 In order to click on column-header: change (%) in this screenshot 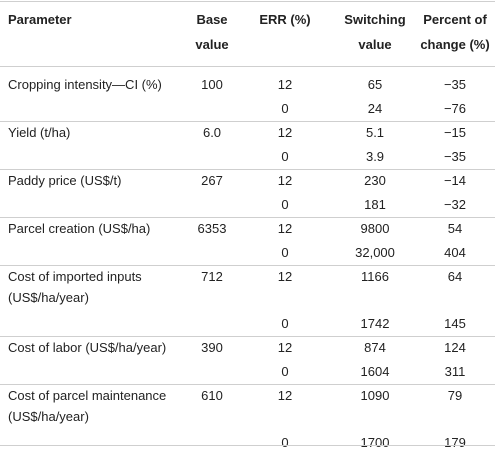, I will do `click(455, 44)`.